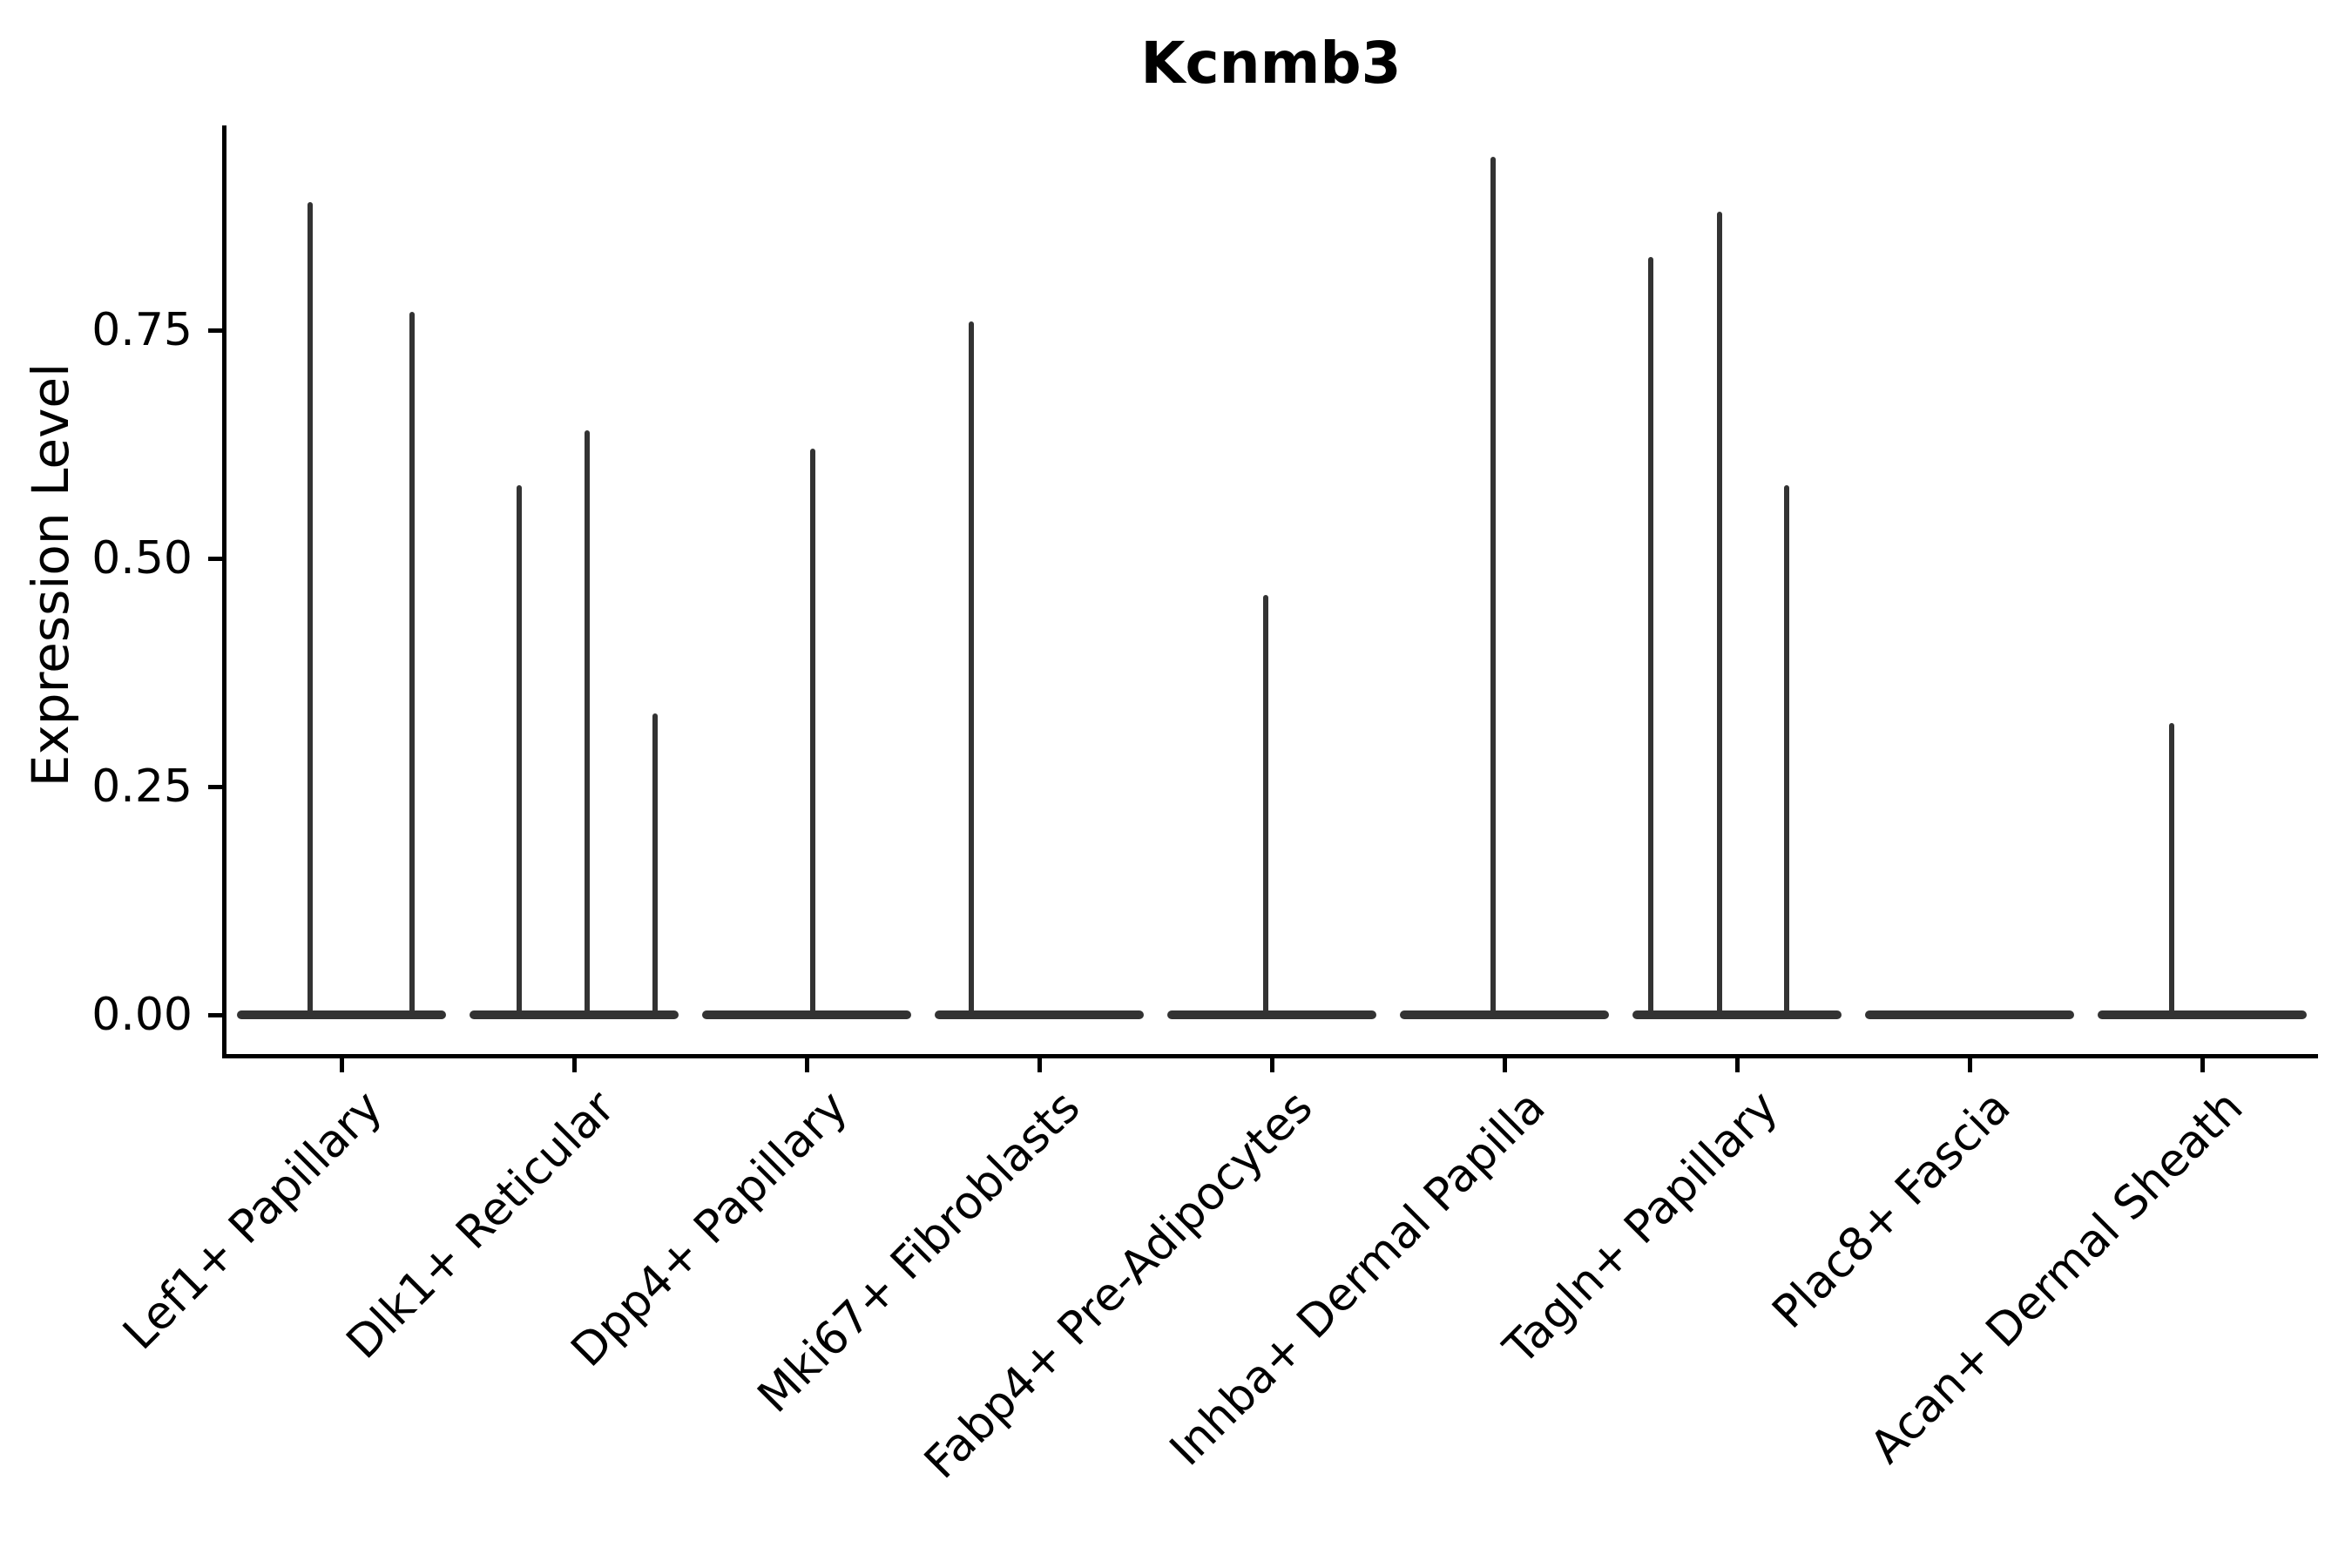 This screenshot has width=2352, height=1568. Describe the element at coordinates (1358, 1279) in the screenshot. I see `x-tick-label: Inhba+ Dermal Papilla` at that location.